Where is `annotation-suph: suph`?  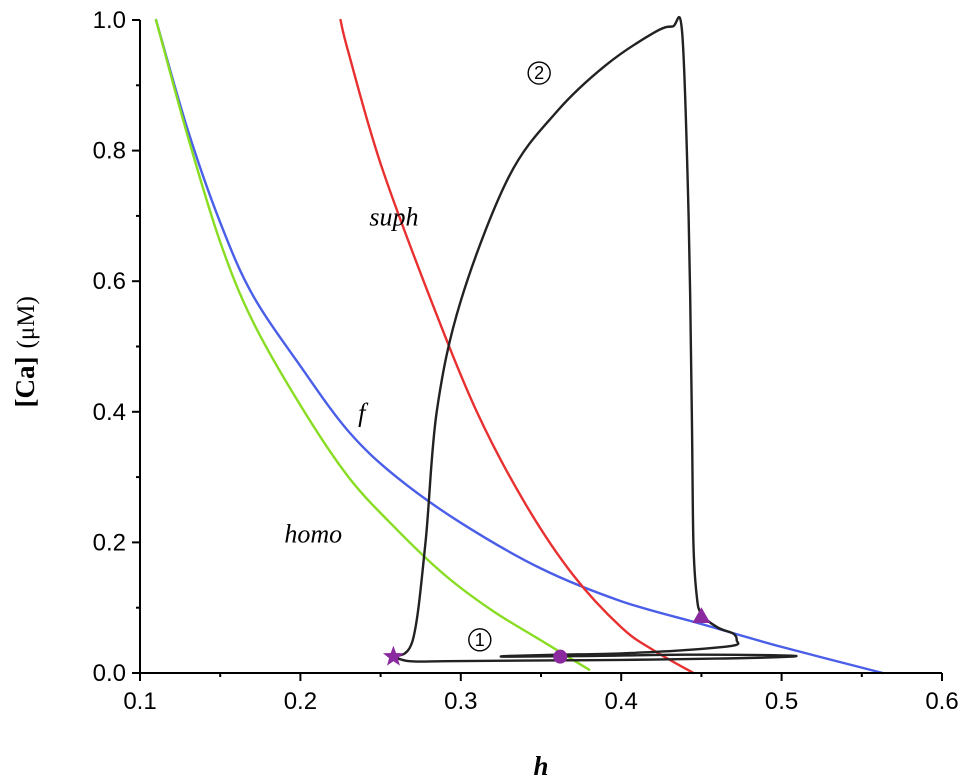 annotation-suph: suph is located at coordinates (393, 217).